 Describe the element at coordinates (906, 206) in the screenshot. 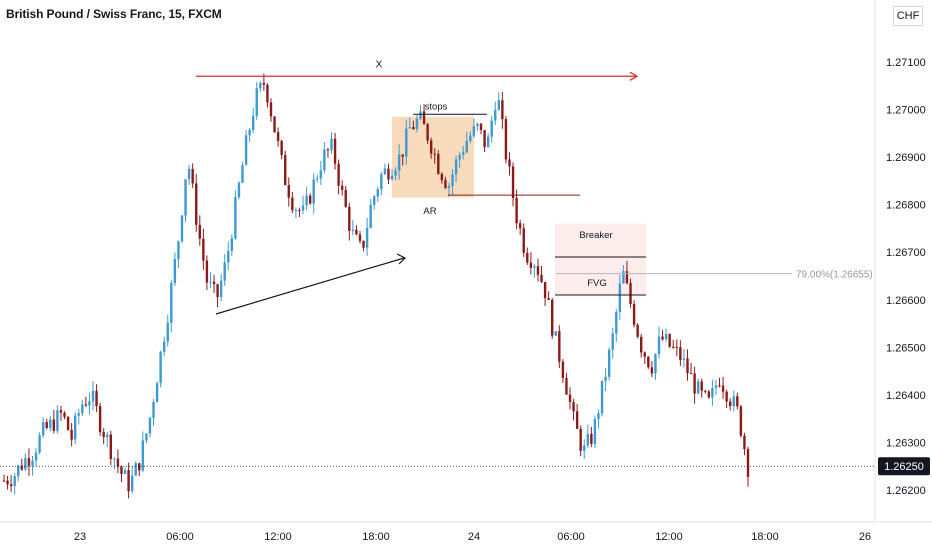

I see `y-tick-label: 1.26800` at that location.